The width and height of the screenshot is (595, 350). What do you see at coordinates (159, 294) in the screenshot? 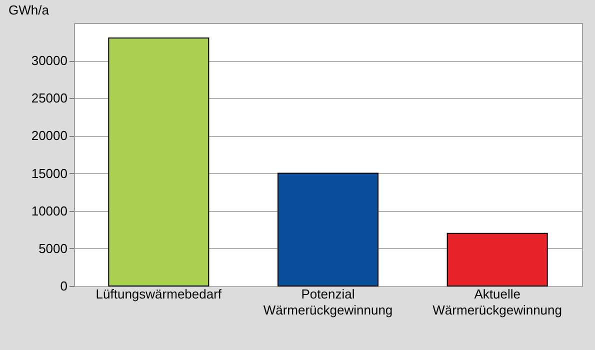
I see `x-tick-label: Lüftungswärmebedarf` at bounding box center [159, 294].